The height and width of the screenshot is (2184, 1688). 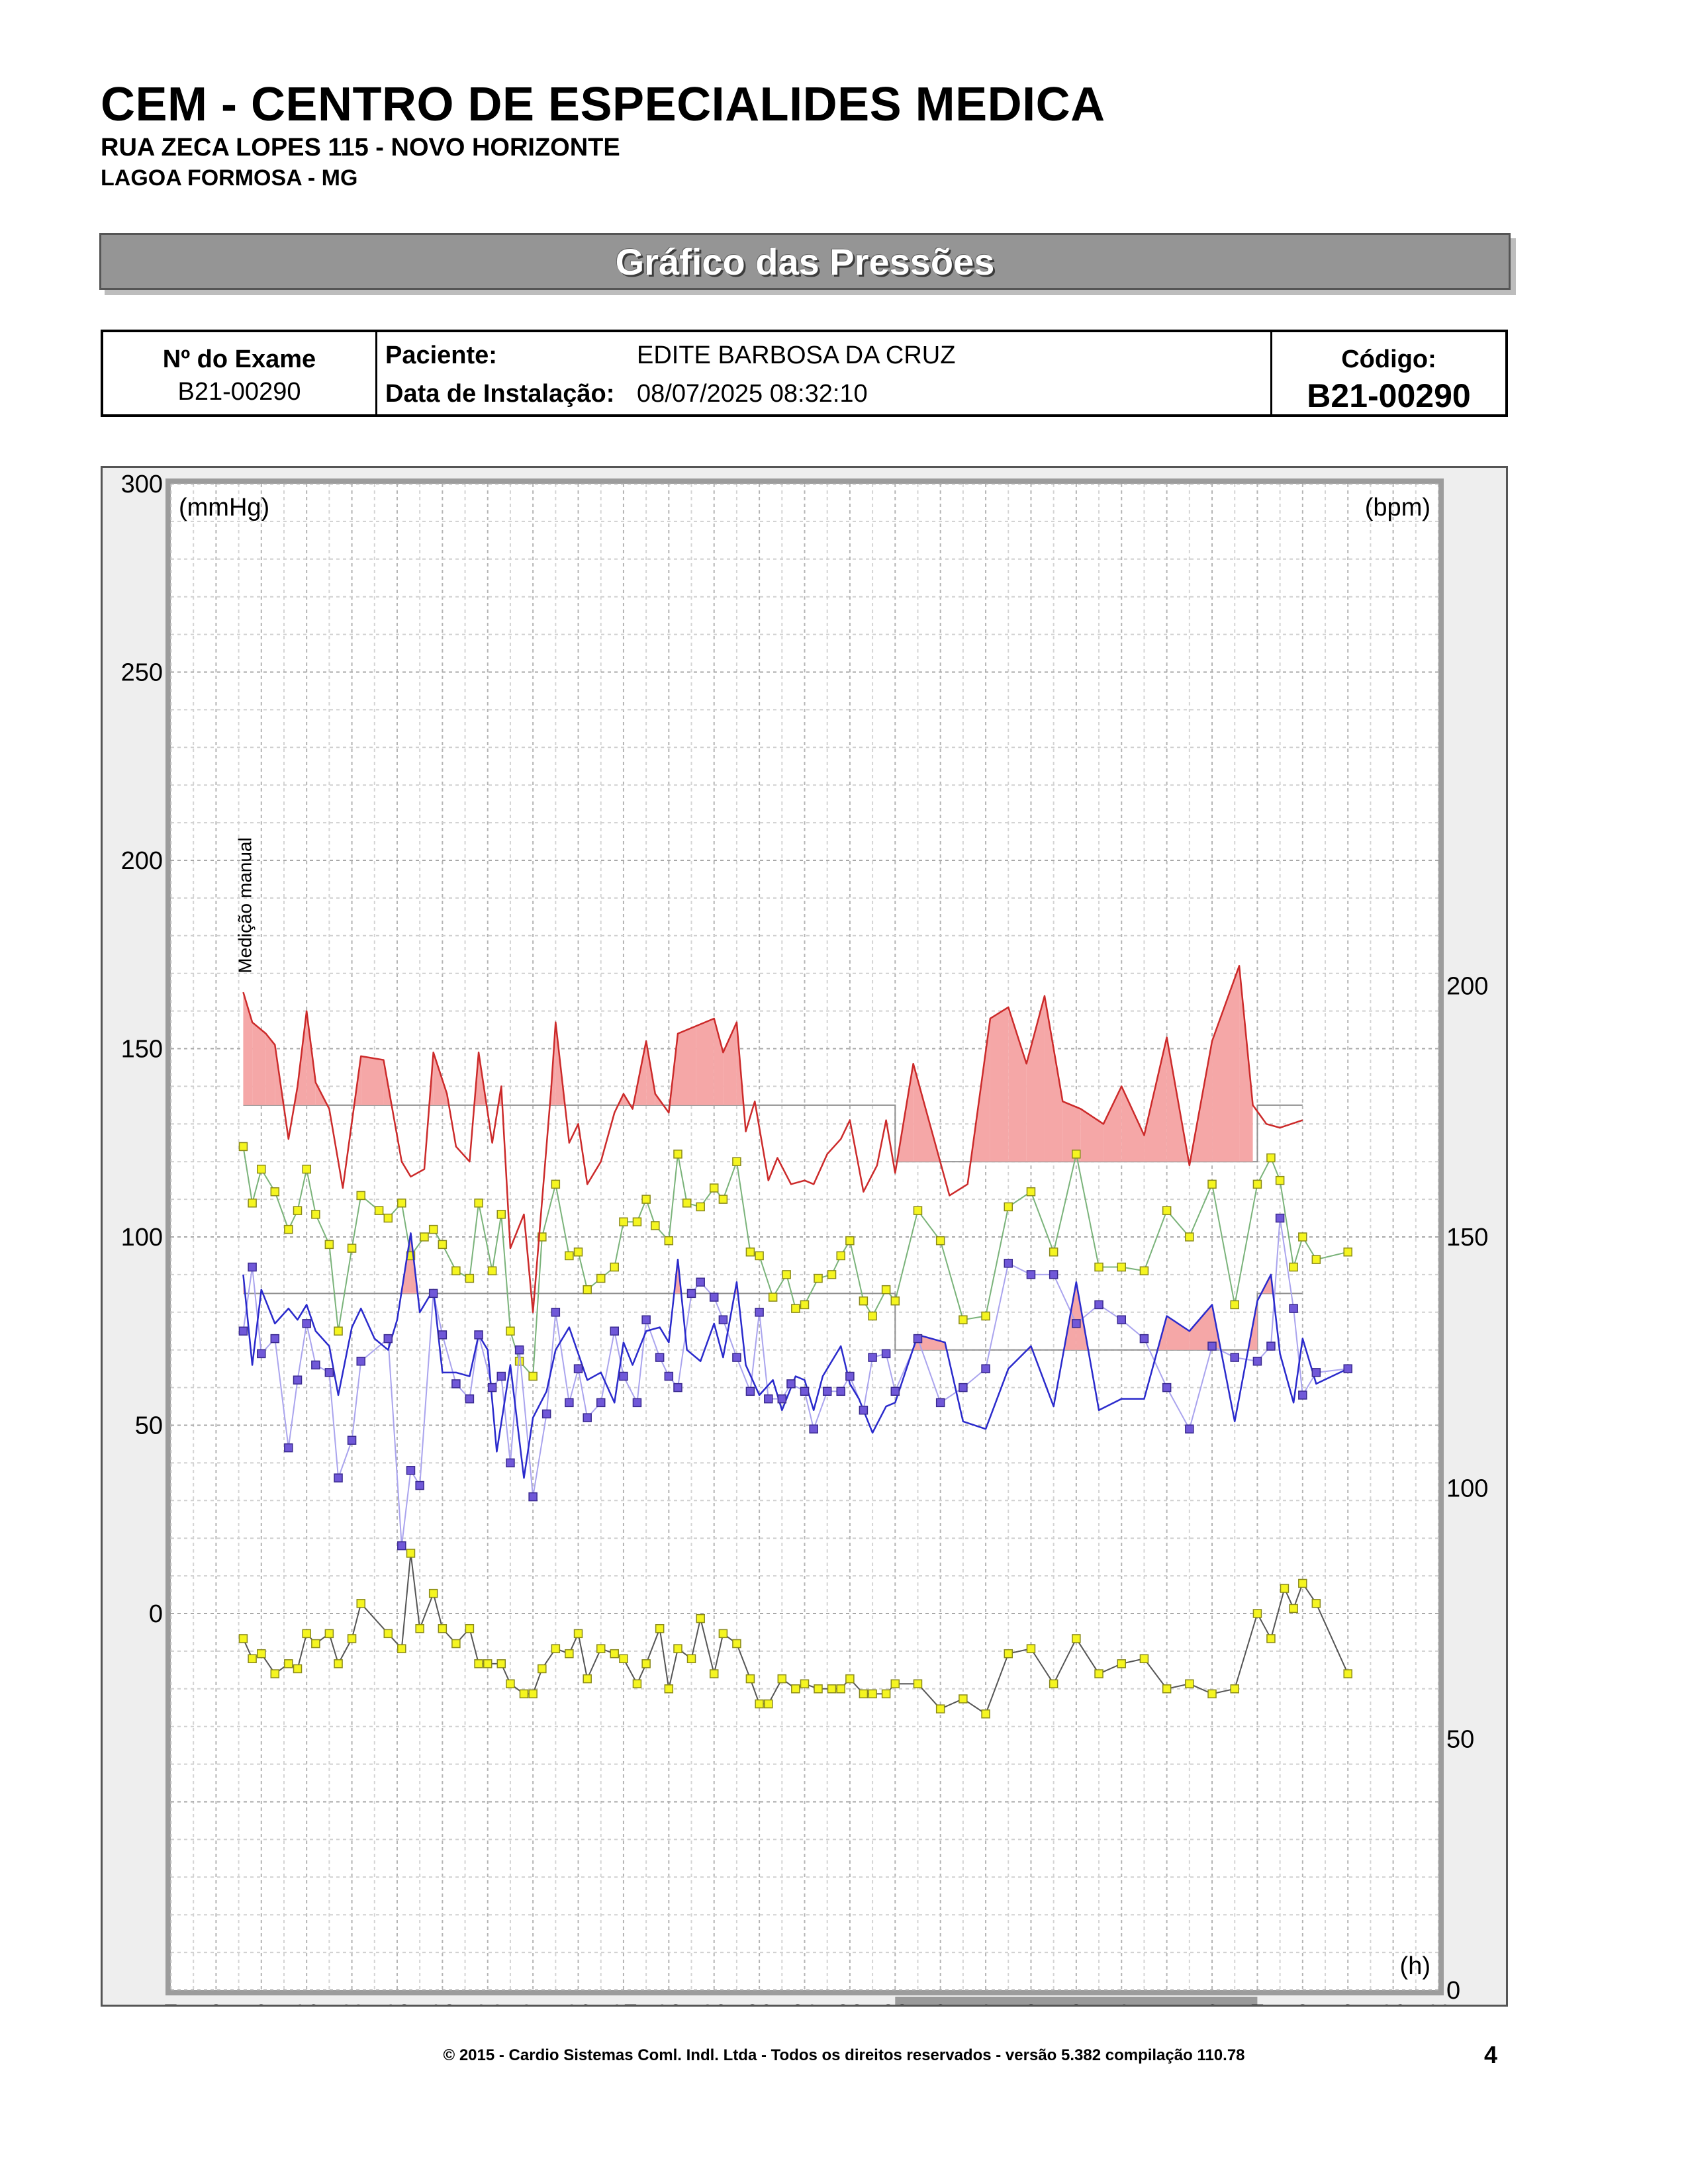 I want to click on x-tick-label: 15, so click(x=533, y=2002).